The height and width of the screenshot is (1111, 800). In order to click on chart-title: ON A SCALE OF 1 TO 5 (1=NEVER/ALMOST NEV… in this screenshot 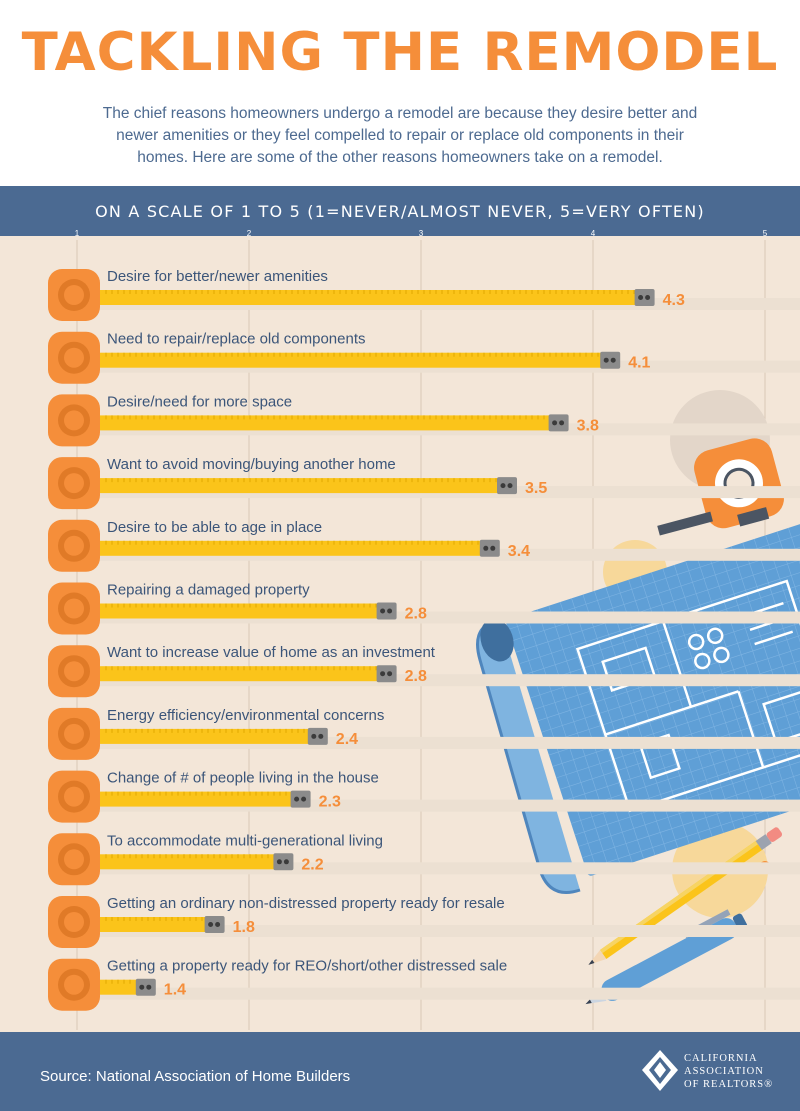, I will do `click(400, 211)`.